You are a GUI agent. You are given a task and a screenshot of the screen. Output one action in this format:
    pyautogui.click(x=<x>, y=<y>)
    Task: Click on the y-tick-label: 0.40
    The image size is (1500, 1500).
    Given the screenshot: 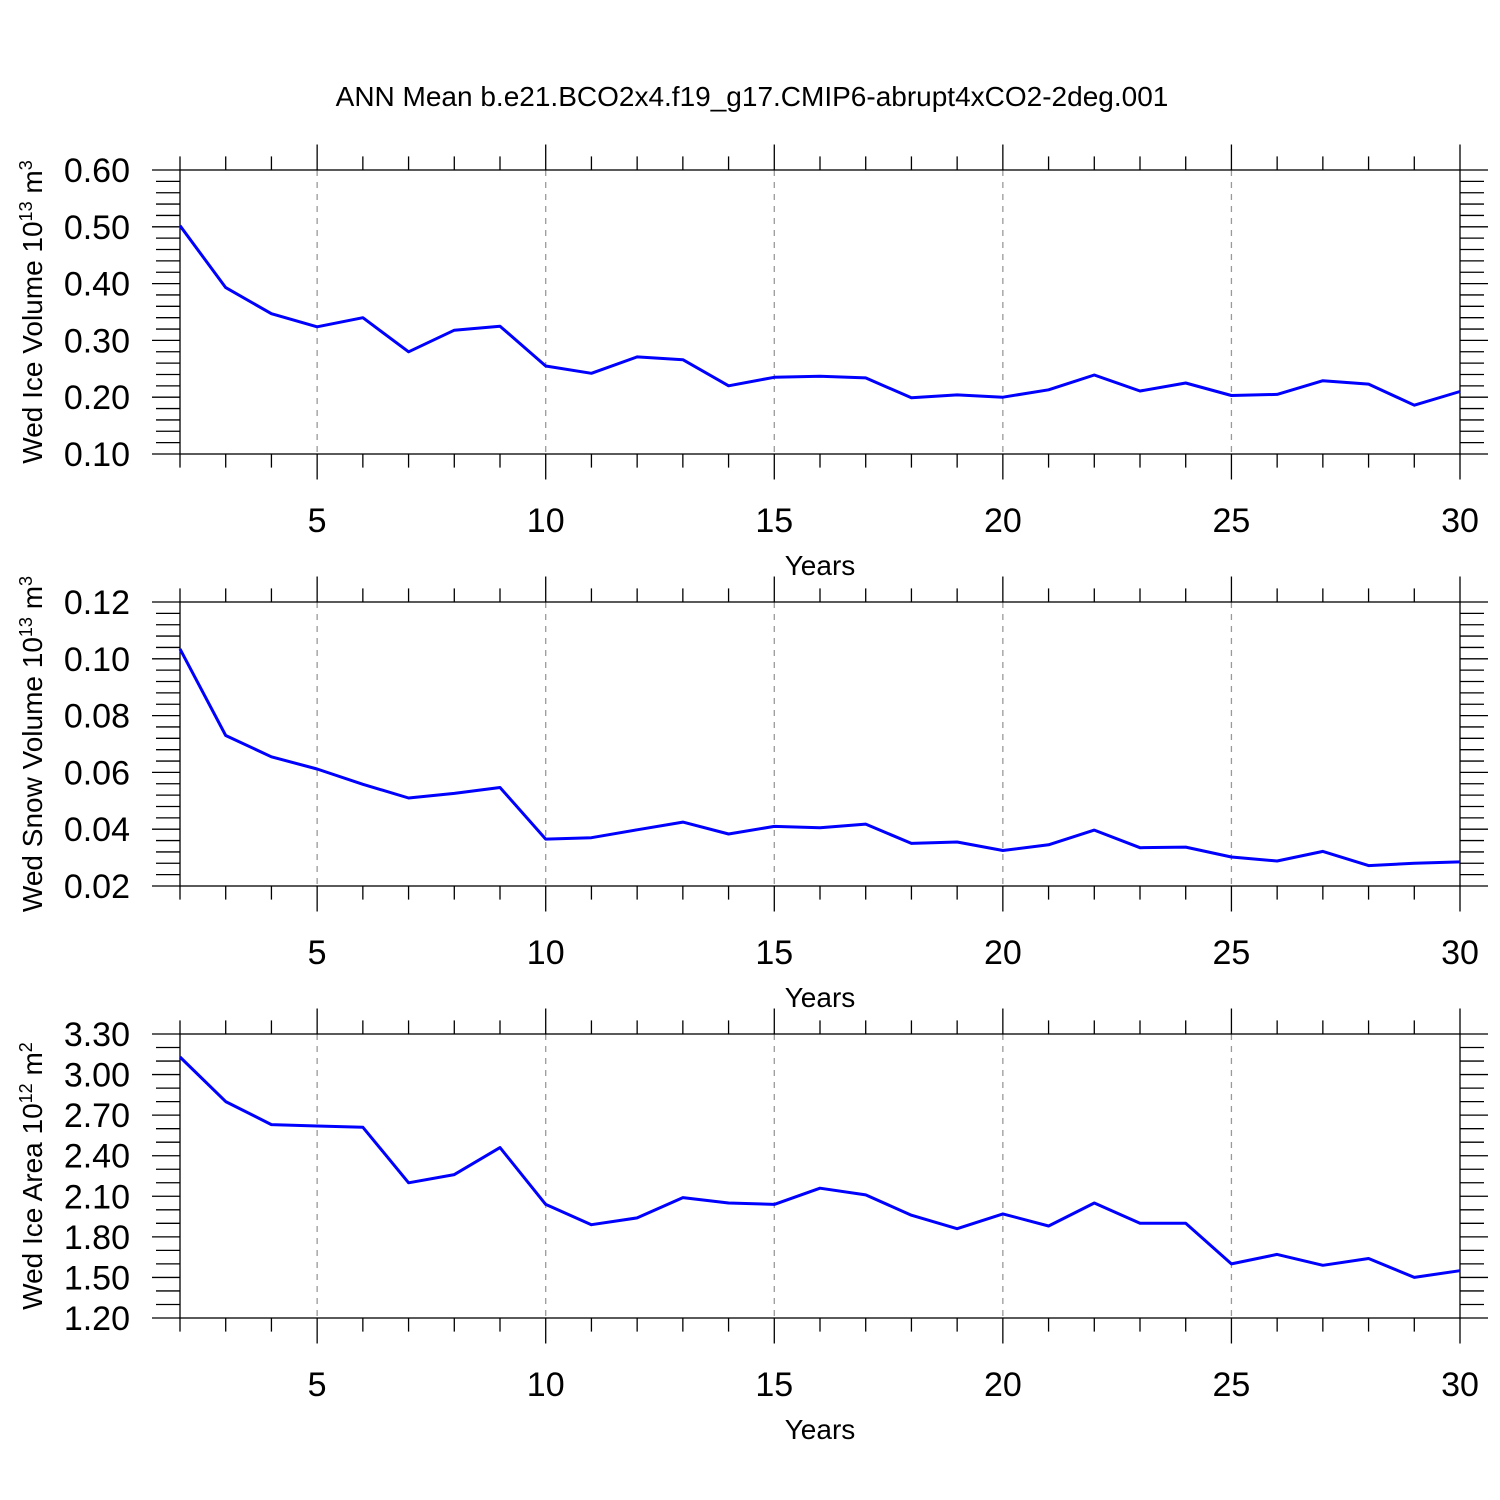 What is the action you would take?
    pyautogui.click(x=97, y=285)
    